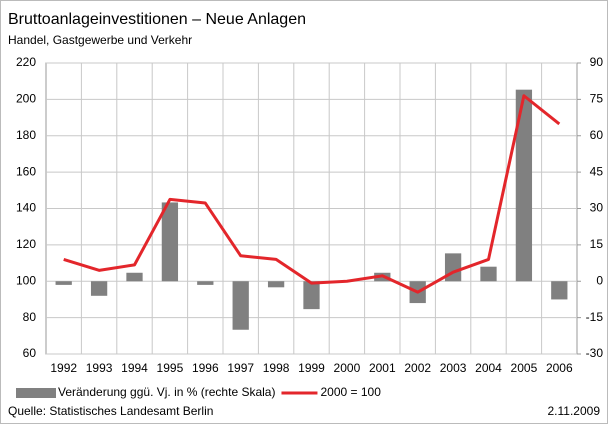 Image resolution: width=608 pixels, height=424 pixels. Describe the element at coordinates (559, 368) in the screenshot. I see `x-tick-label: 2006` at that location.